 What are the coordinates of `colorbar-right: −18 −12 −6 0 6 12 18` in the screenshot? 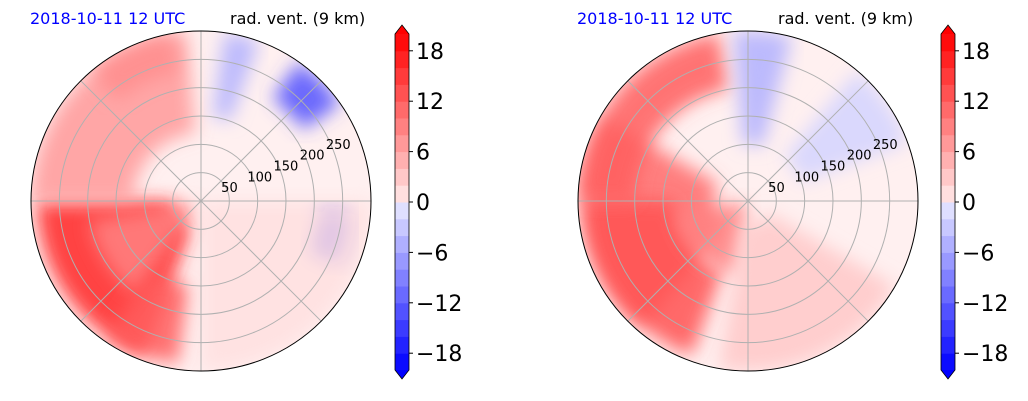 It's located at (974, 202).